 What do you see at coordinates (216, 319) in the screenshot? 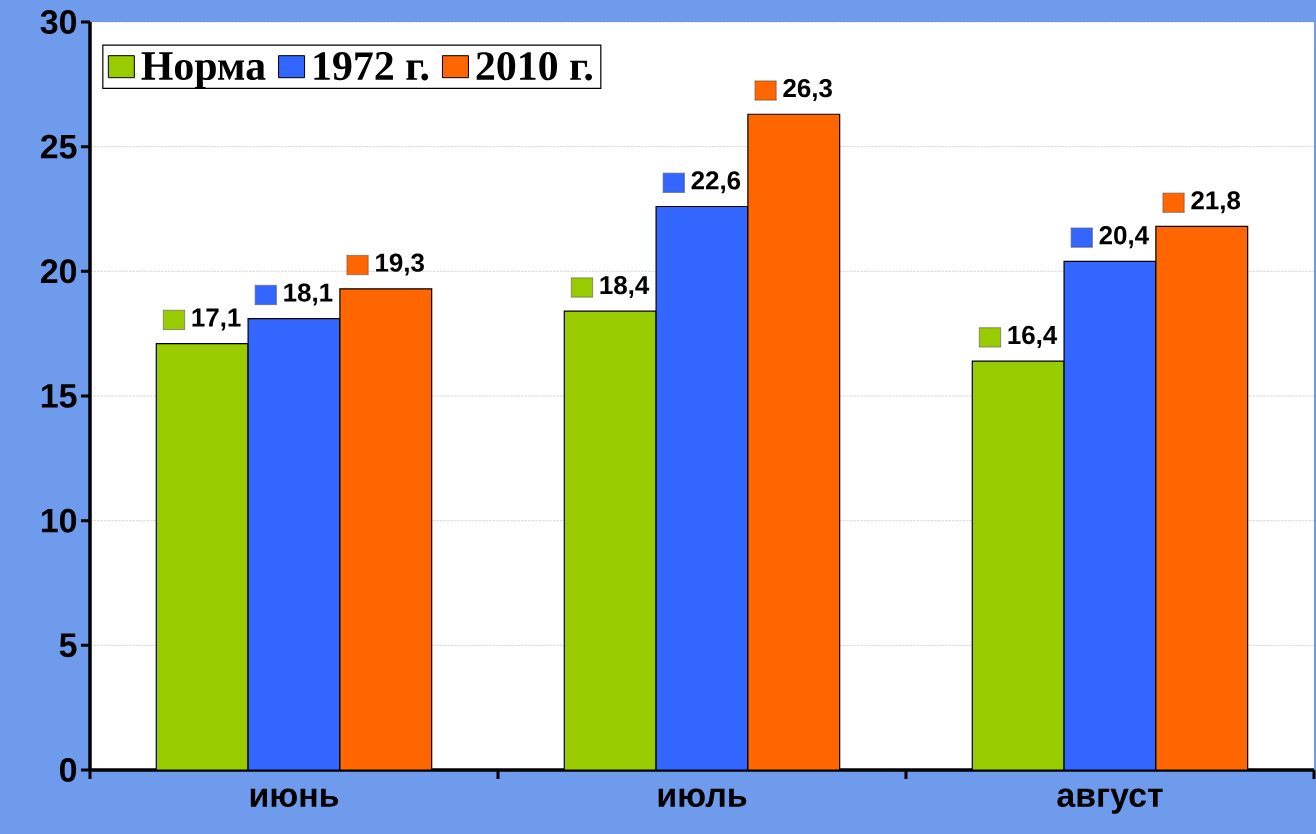
I see `data-label: 17,1` at bounding box center [216, 319].